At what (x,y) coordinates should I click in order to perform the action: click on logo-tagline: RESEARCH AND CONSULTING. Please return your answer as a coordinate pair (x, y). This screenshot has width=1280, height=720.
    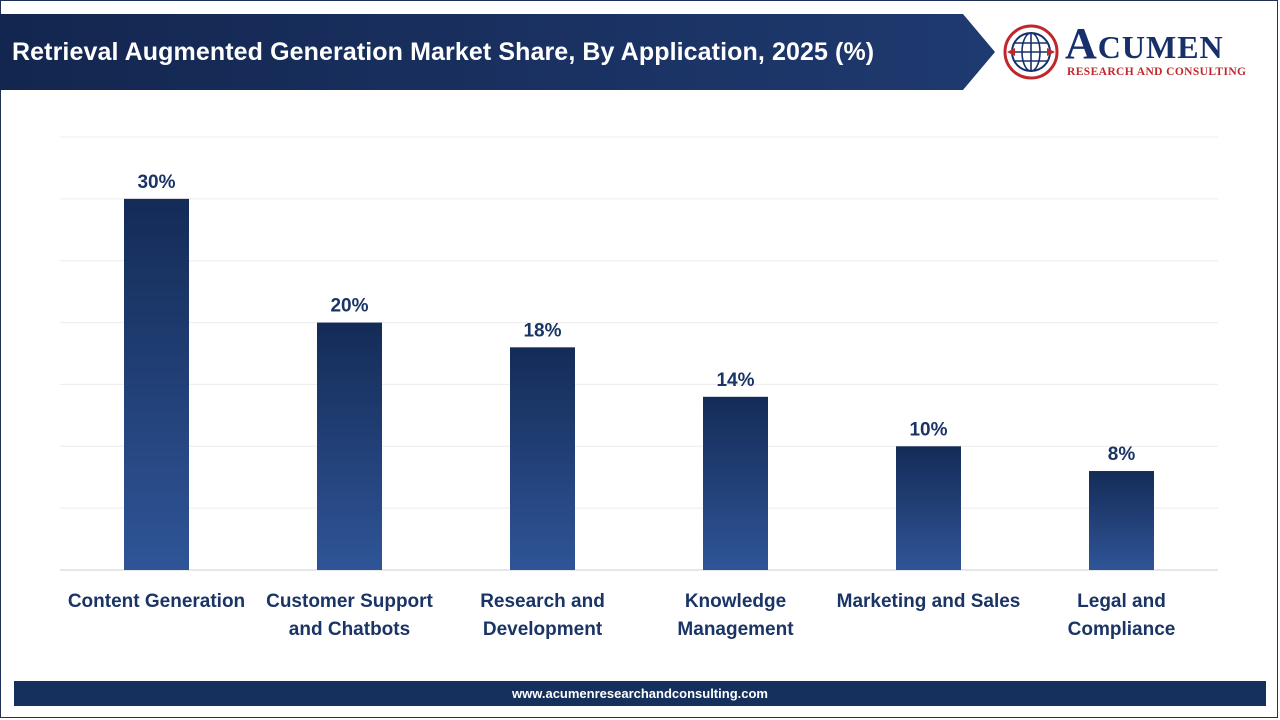
    Looking at the image, I should click on (1157, 72).